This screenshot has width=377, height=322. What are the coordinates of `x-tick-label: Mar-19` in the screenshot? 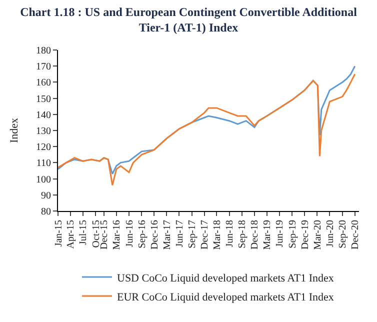 It's located at (268, 235).